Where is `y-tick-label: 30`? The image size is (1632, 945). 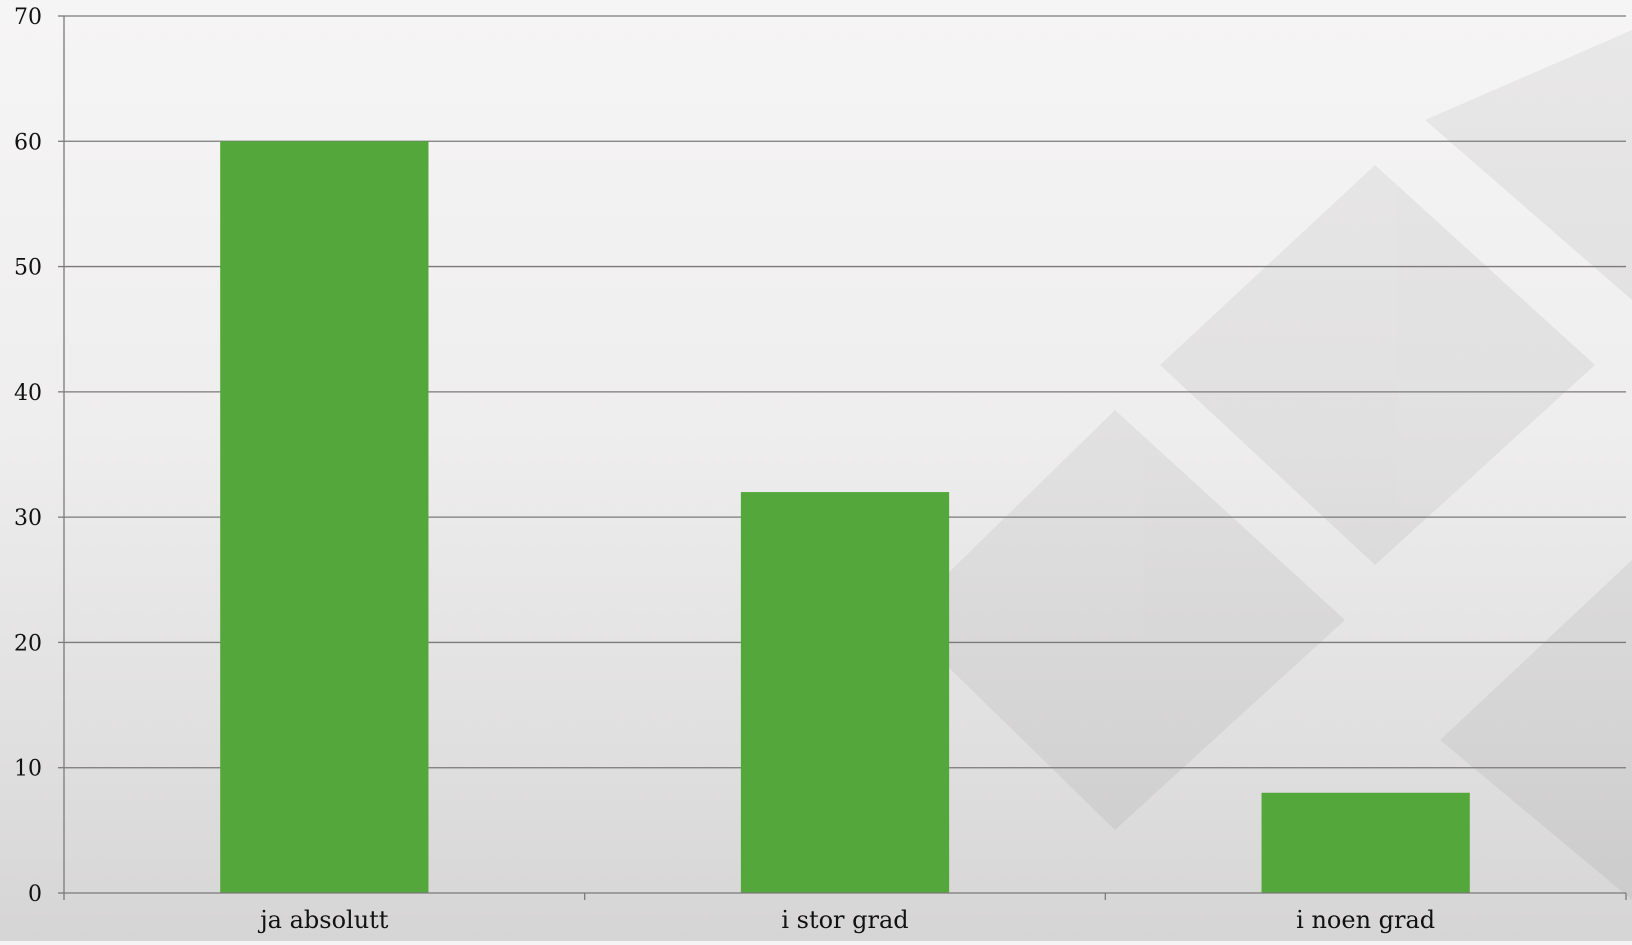
y-tick-label: 30 is located at coordinates (28, 518).